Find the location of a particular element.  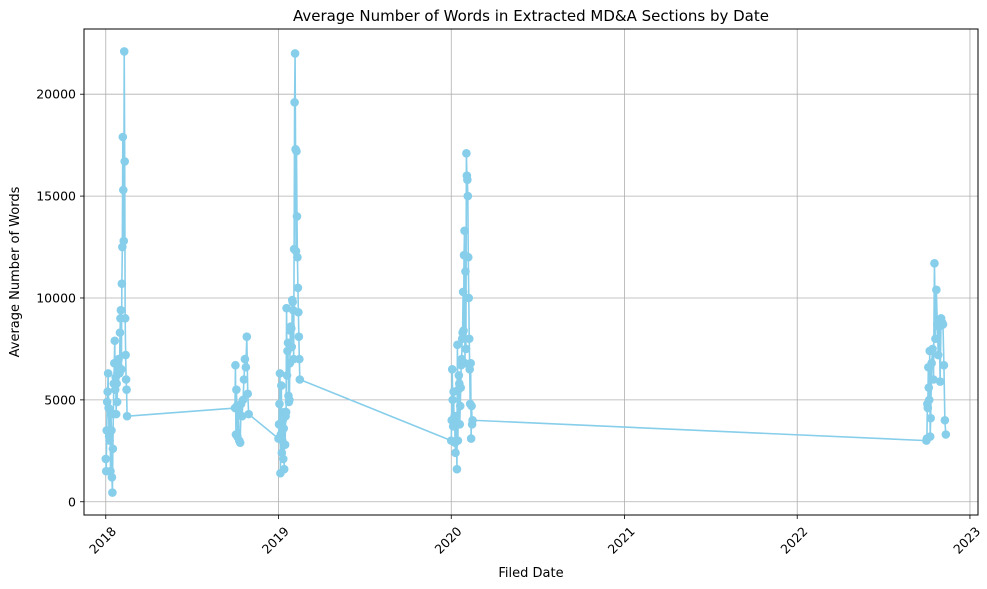

y-tick-label: 10000 is located at coordinates (56, 297).